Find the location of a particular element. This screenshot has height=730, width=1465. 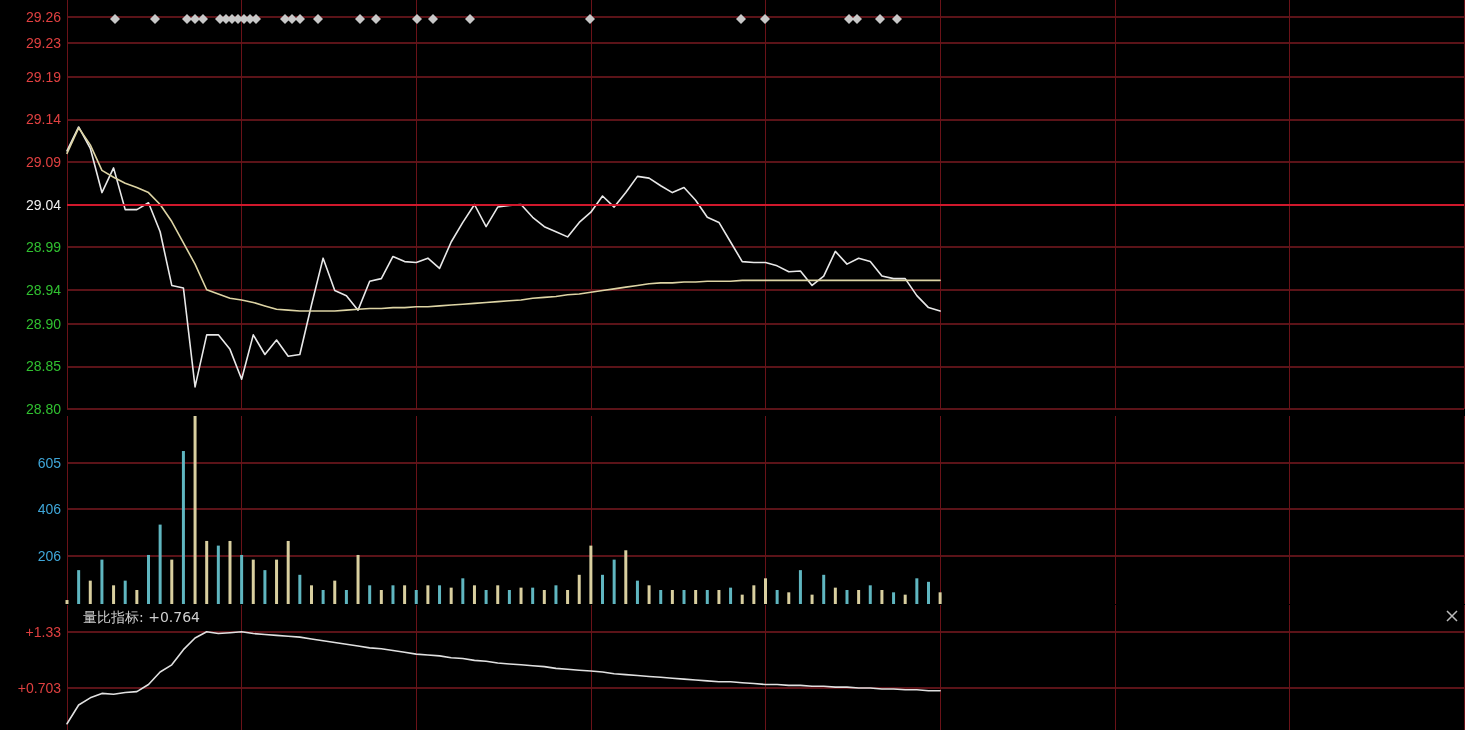

y-tick-label: +0.703 is located at coordinates (39, 687).